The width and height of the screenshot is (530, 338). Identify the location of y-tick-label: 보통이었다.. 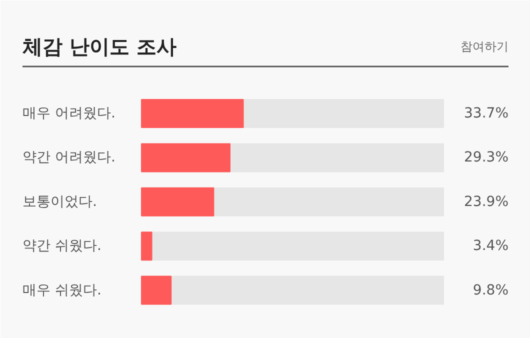
(59, 202).